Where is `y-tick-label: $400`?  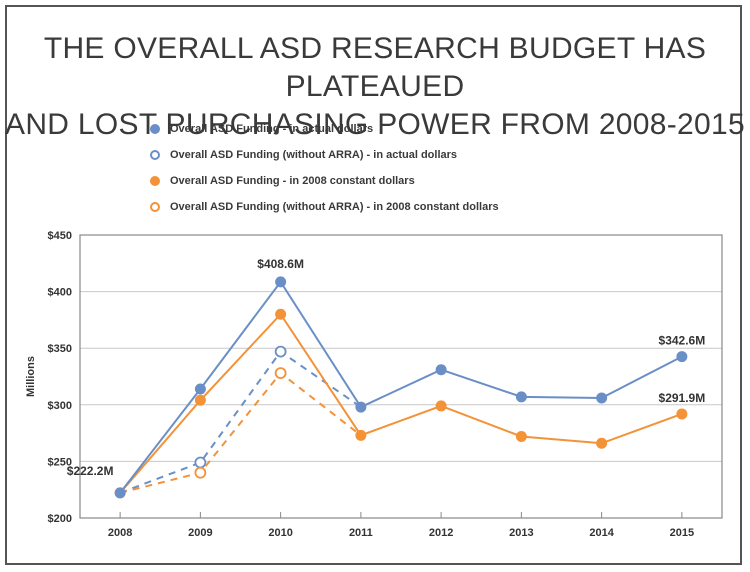 y-tick-label: $400 is located at coordinates (60, 293).